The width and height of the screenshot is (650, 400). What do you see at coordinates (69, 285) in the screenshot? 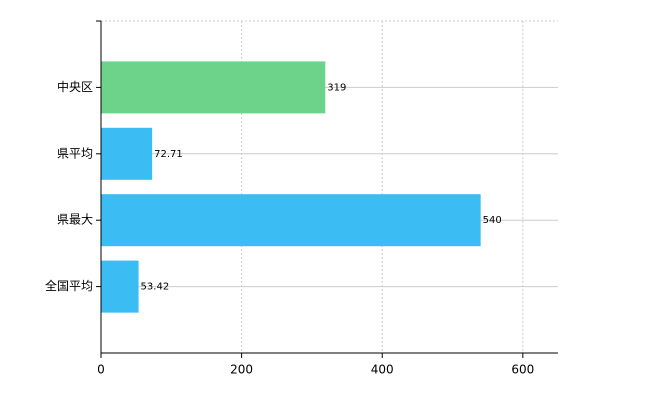
I see `y-tick-label: 全国平均` at bounding box center [69, 285].